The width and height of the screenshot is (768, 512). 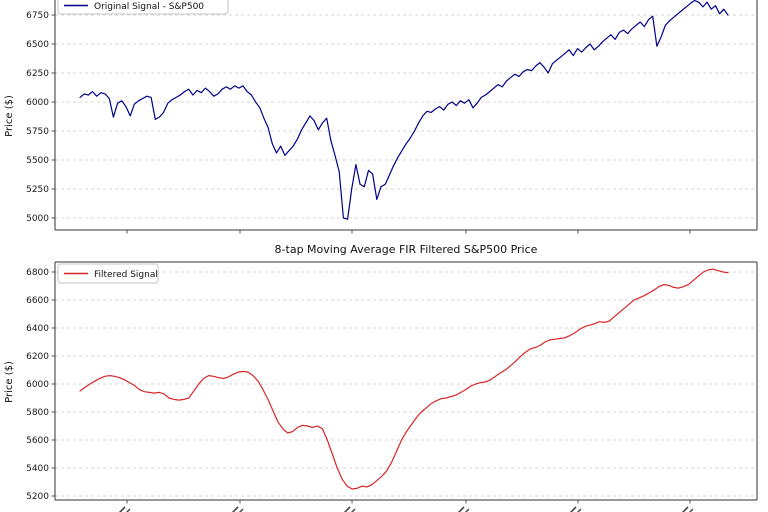 I want to click on y-tick-label: 6200, so click(x=37, y=357).